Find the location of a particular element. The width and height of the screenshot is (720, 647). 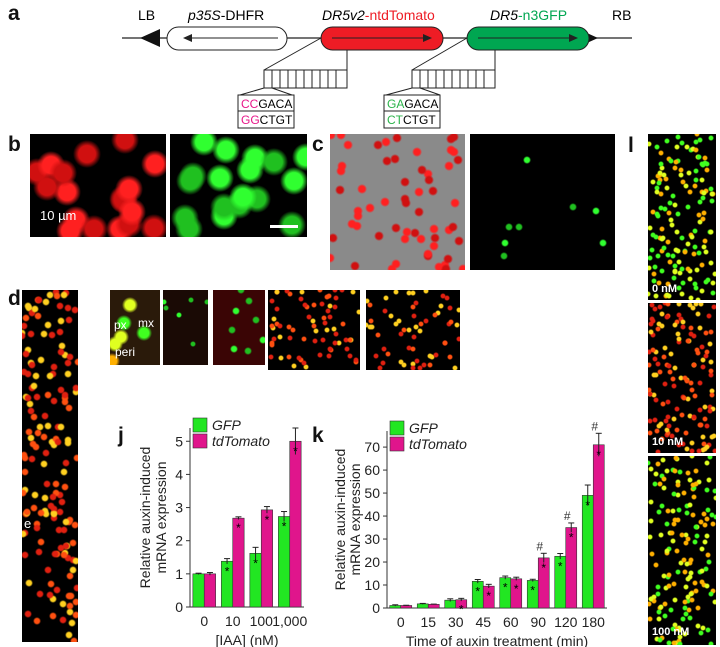

image-c-brightfield is located at coordinates (397, 202).